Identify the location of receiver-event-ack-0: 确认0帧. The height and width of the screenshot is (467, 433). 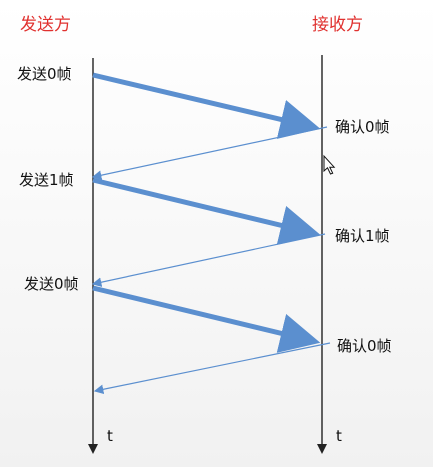
(362, 127).